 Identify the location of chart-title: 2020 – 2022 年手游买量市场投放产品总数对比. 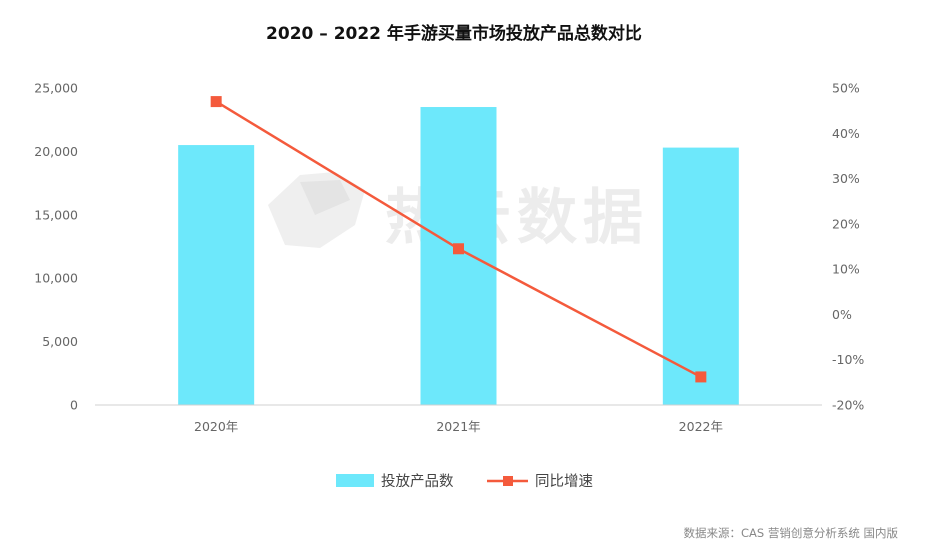
(454, 33).